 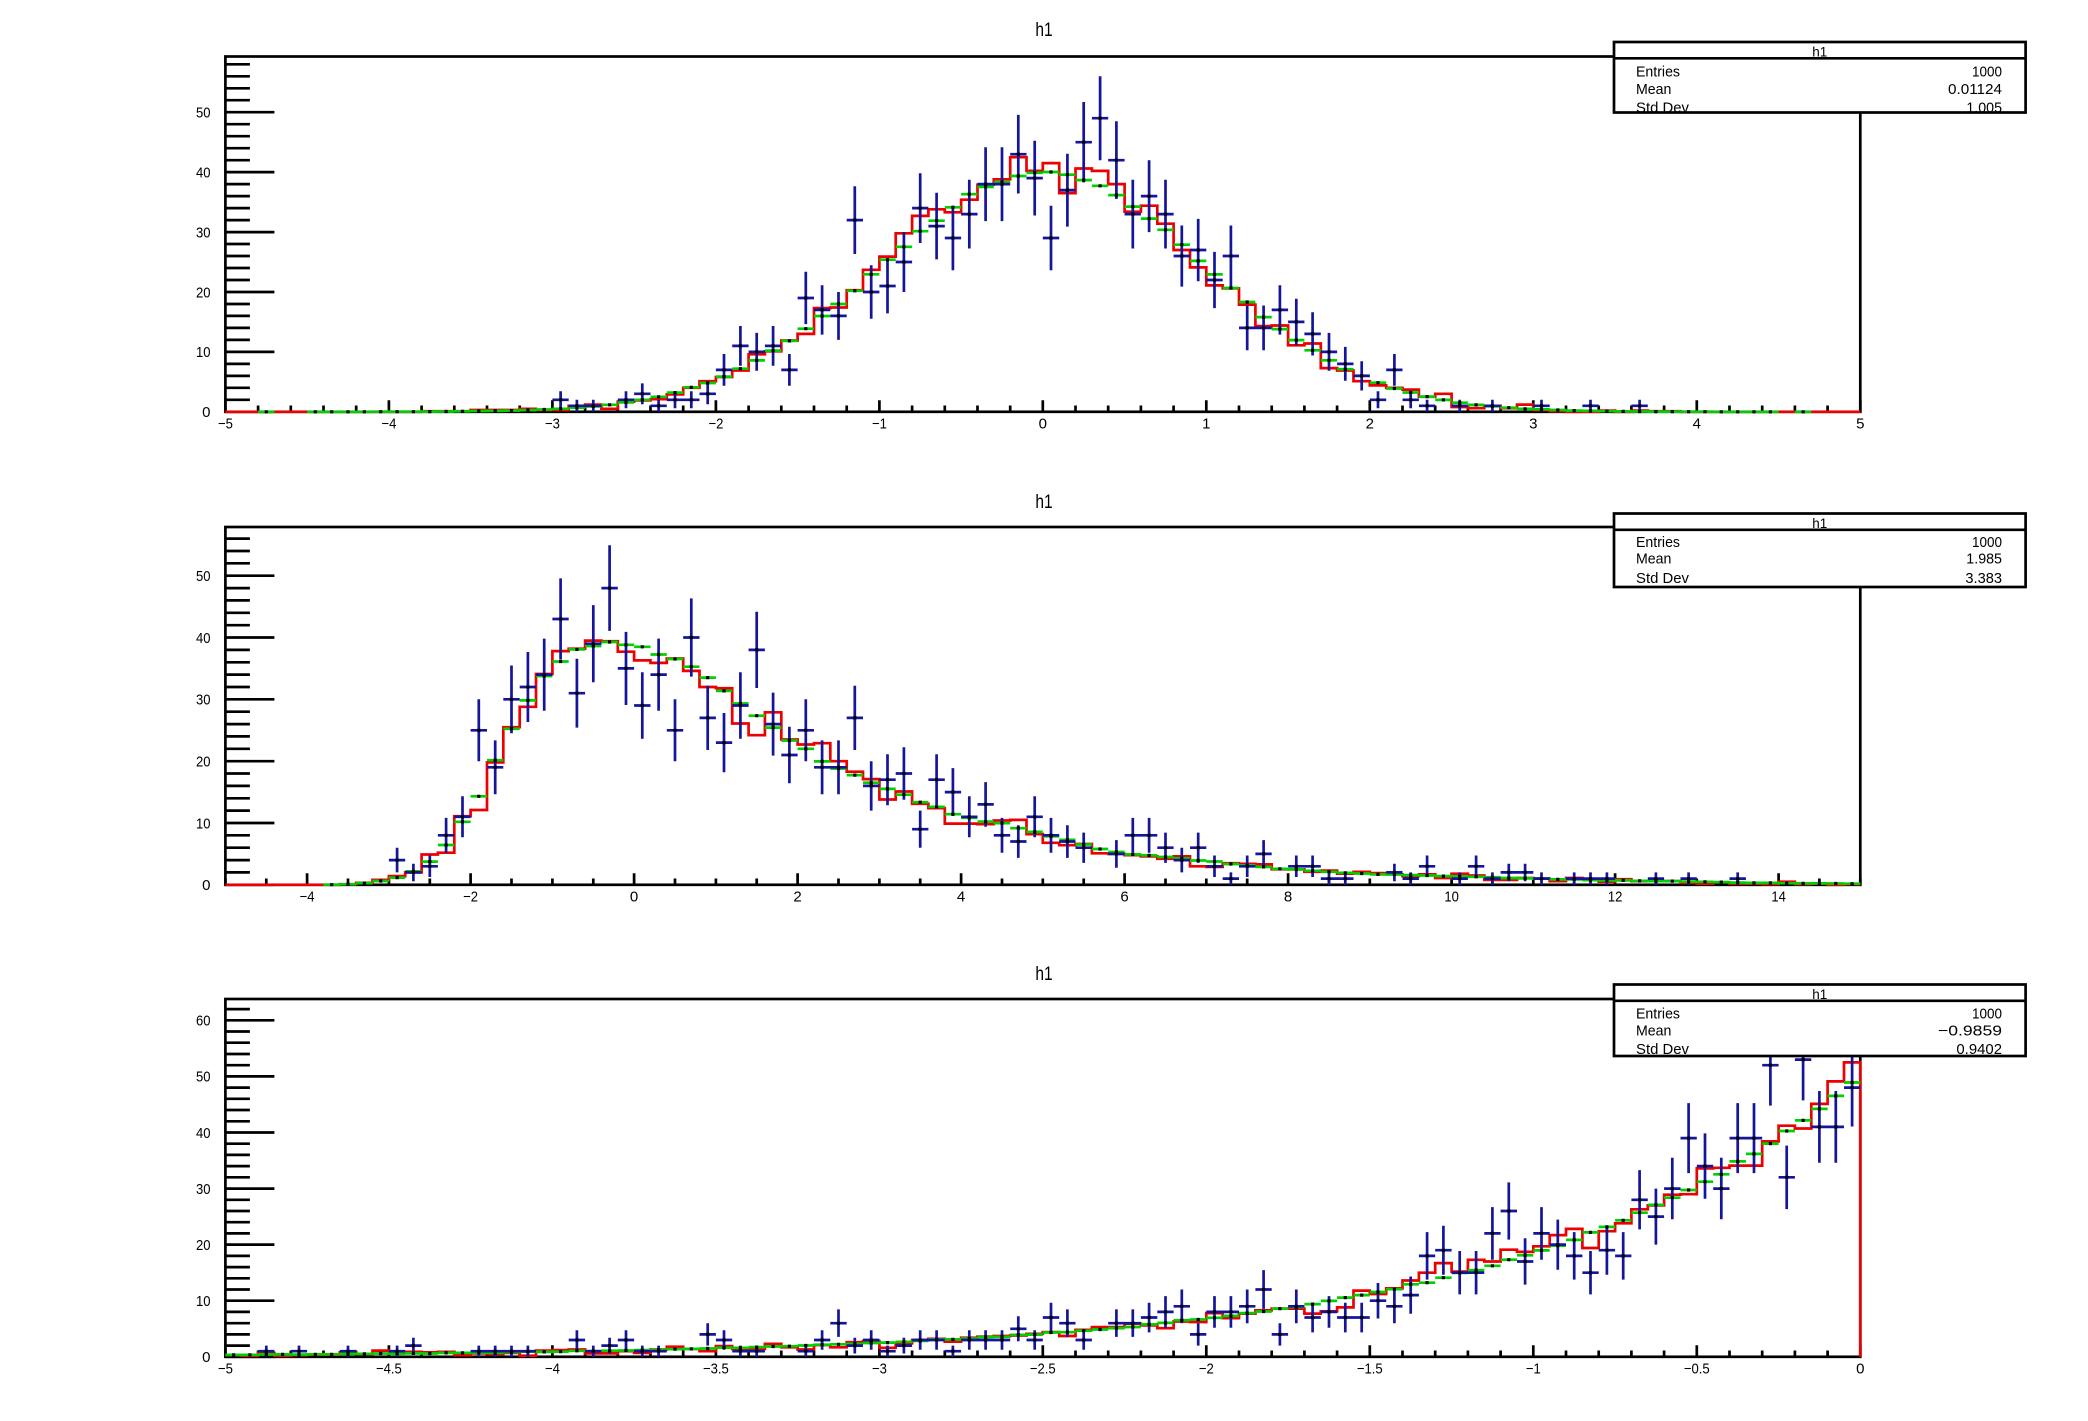 What do you see at coordinates (1979, 1049) in the screenshot?
I see `svg-text: 0.9402` at bounding box center [1979, 1049].